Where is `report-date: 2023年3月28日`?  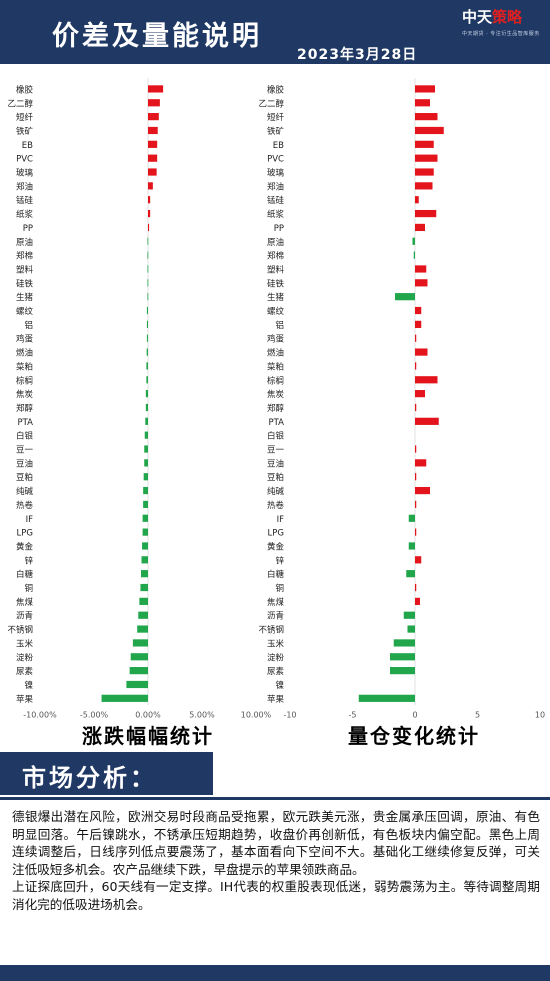
report-date: 2023年3月28日 is located at coordinates (357, 55).